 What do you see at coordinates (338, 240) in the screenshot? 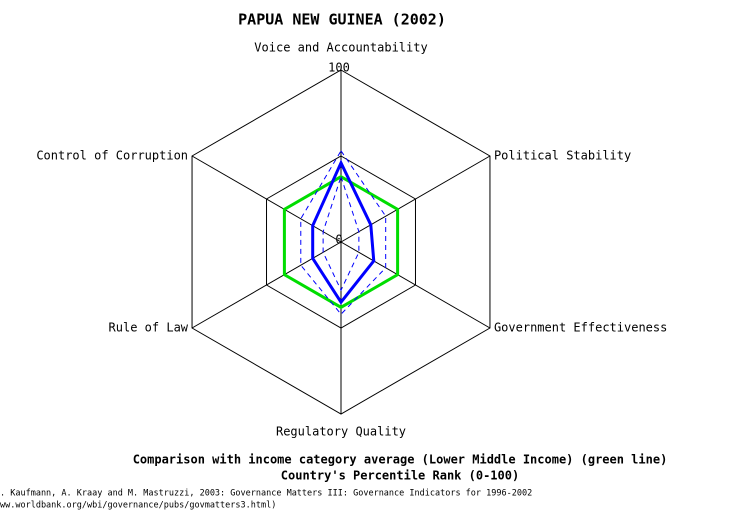
I see `r-tick-label: 0` at bounding box center [338, 240].